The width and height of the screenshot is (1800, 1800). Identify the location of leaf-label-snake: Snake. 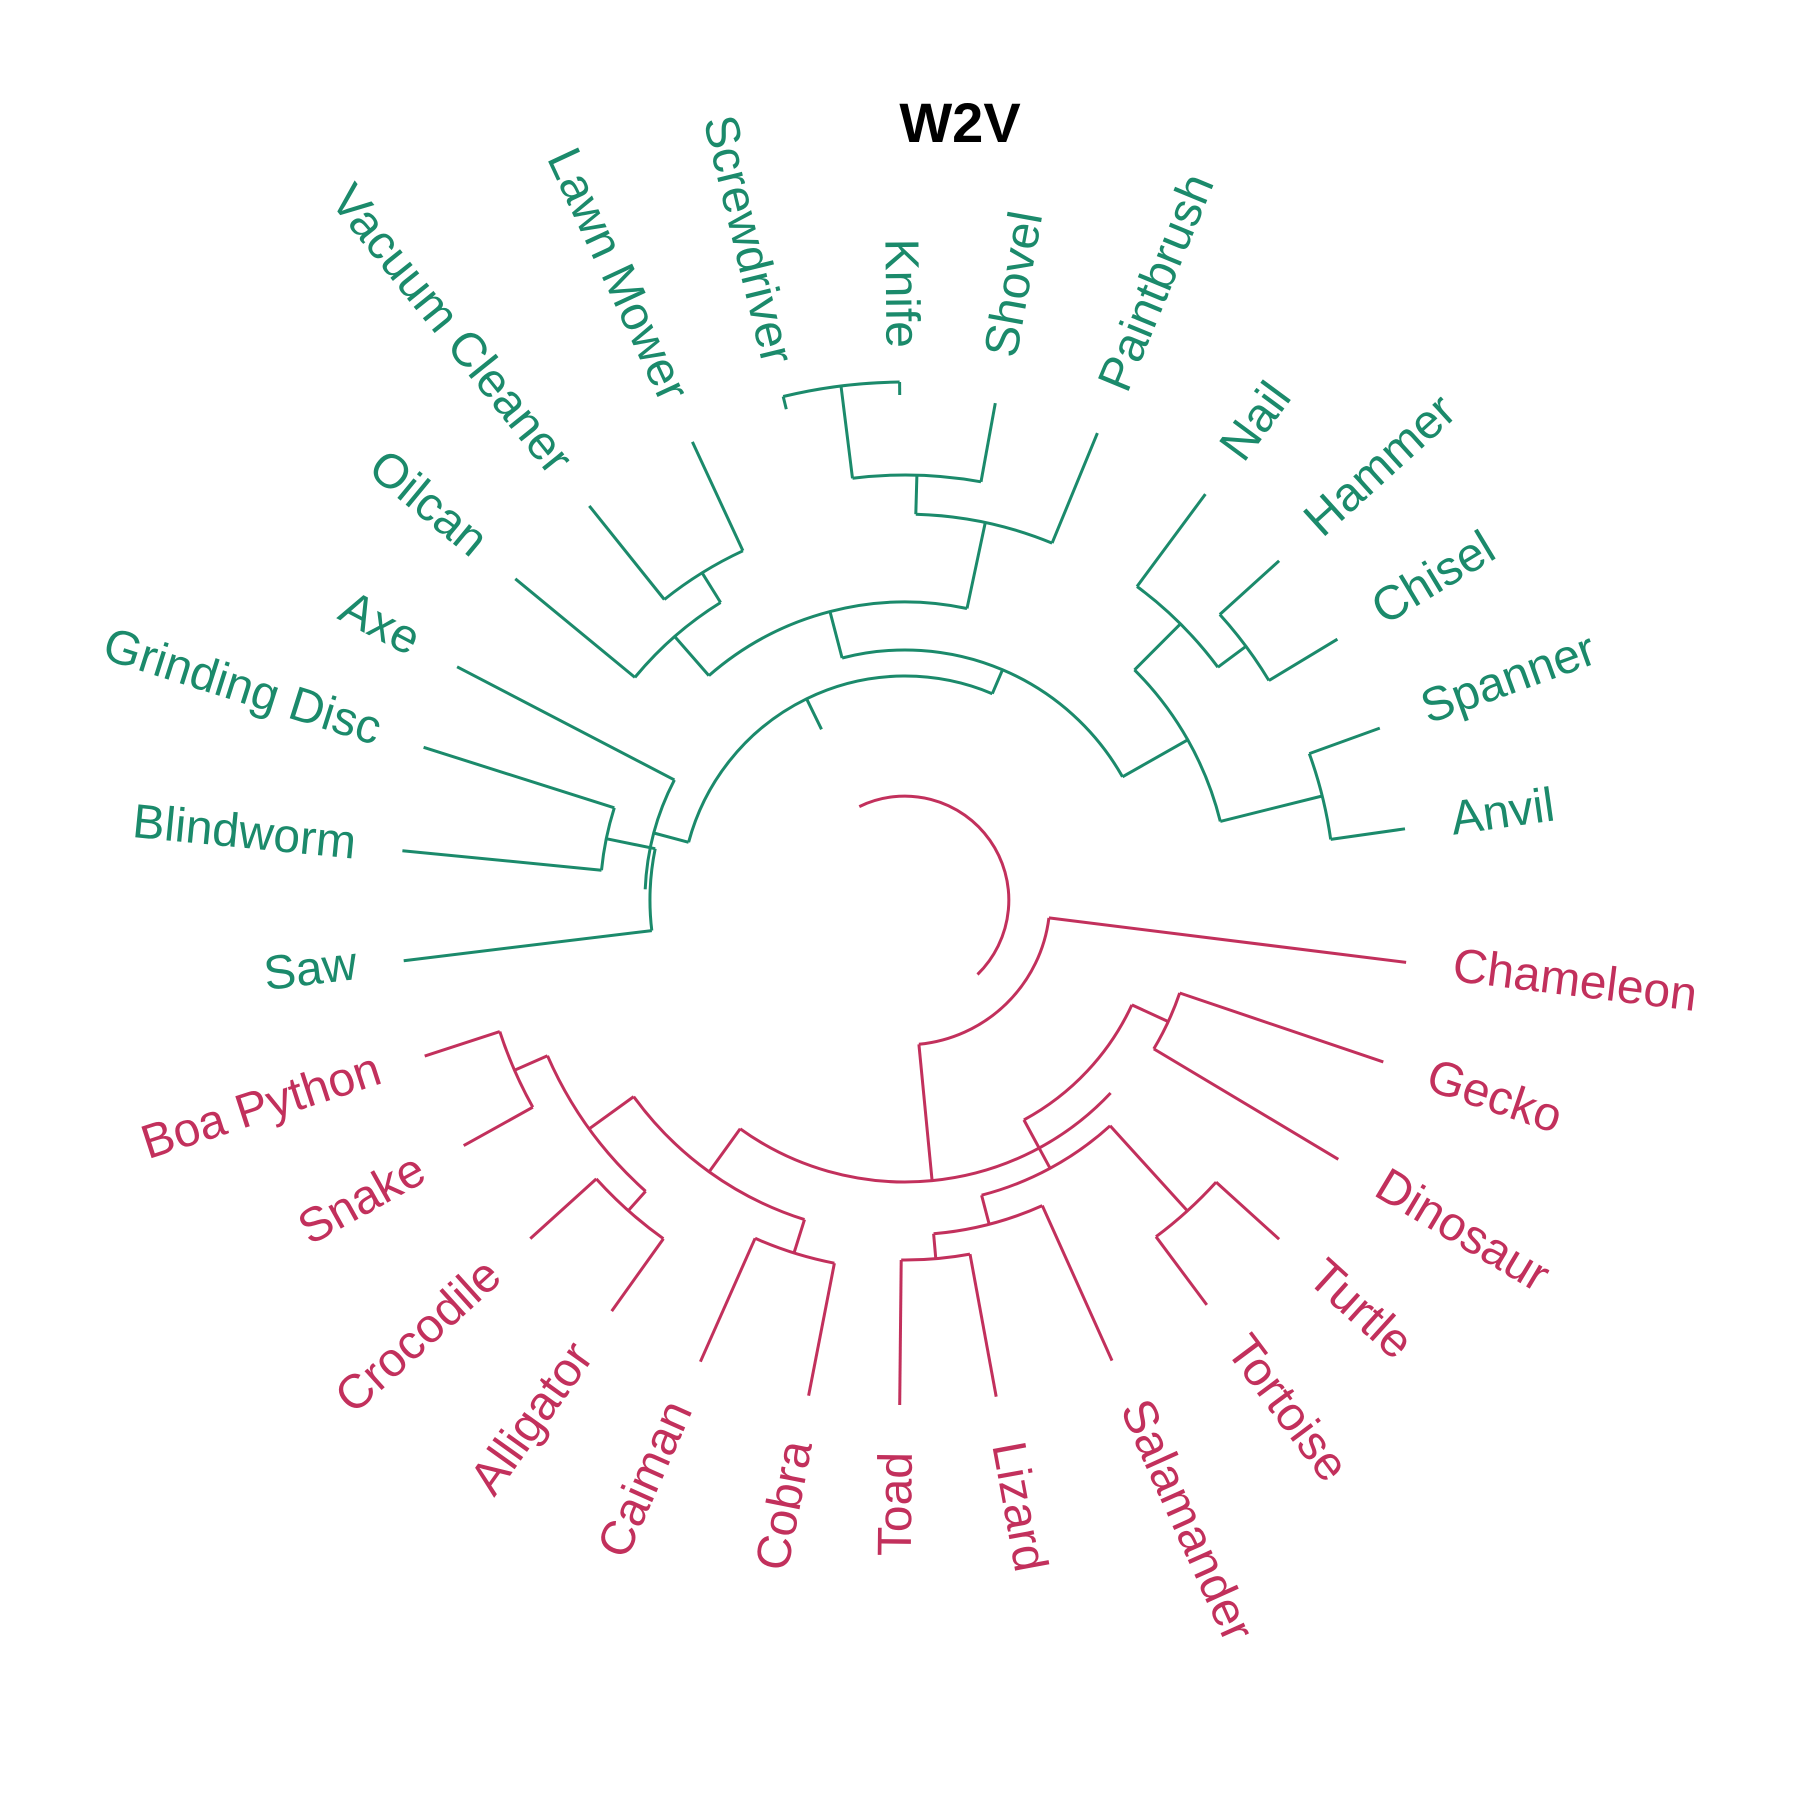
(362, 1199).